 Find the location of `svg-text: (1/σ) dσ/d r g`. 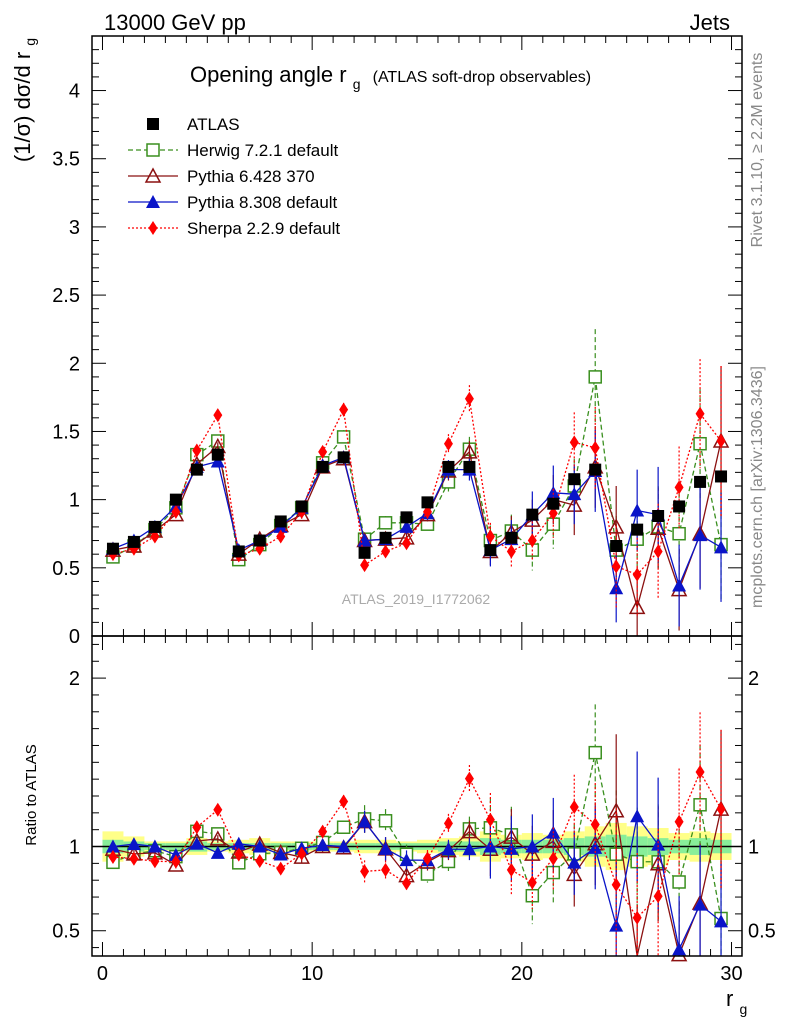

svg-text: (1/σ) dσ/d r g is located at coordinates (24, 100).